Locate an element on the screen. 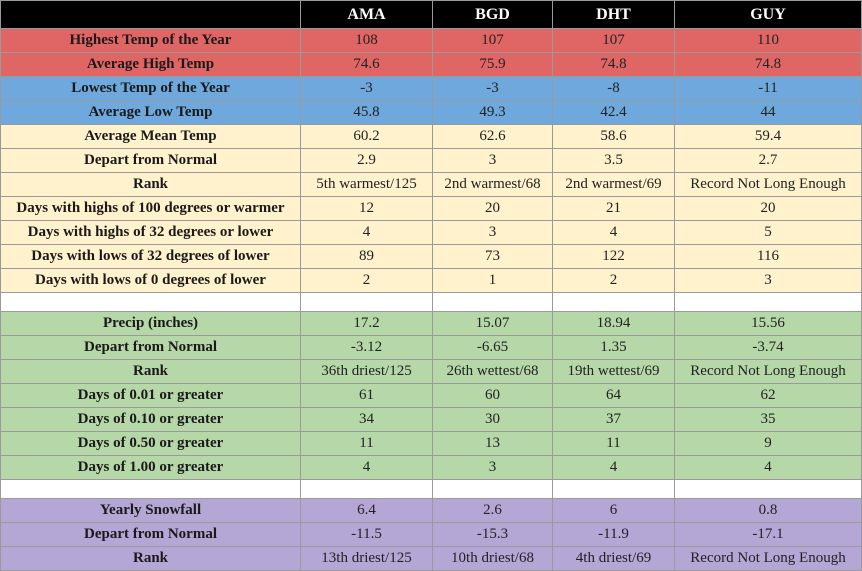 The height and width of the screenshot is (571, 862). row-label: Days with lows of 0 degrees of lower is located at coordinates (150, 280).